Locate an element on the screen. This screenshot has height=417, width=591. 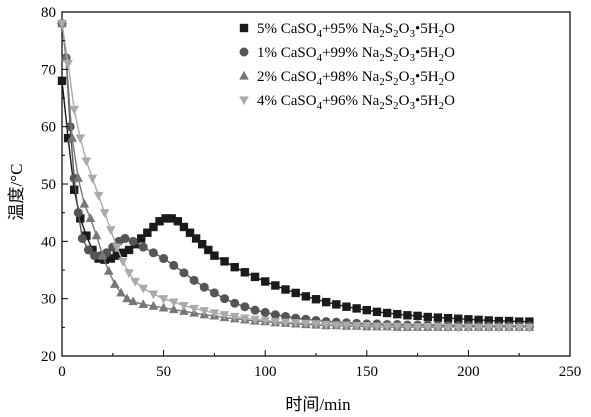
x-tick-label: 150 is located at coordinates (367, 372).